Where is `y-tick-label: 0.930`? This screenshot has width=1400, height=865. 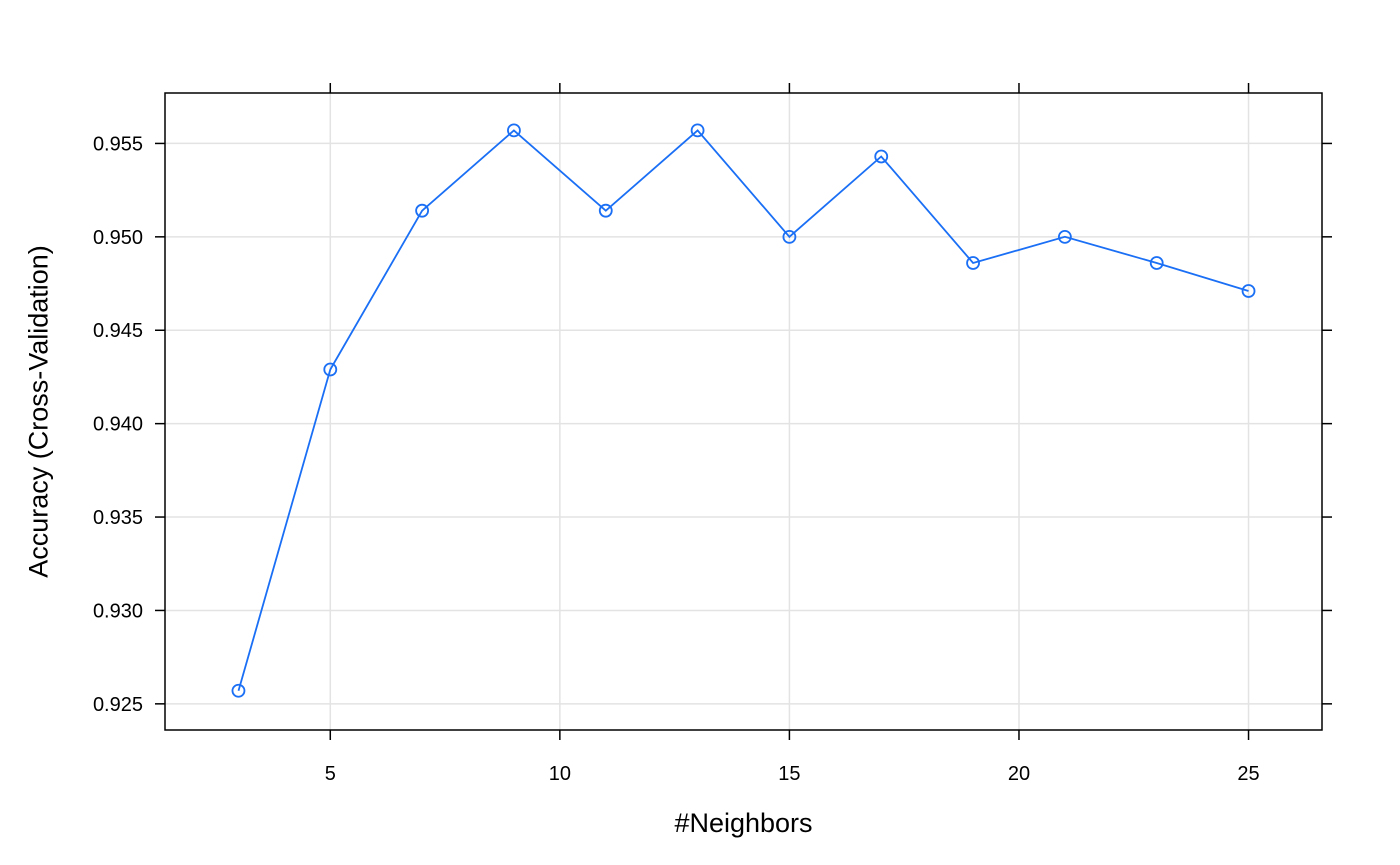
y-tick-label: 0.930 is located at coordinates (118, 611).